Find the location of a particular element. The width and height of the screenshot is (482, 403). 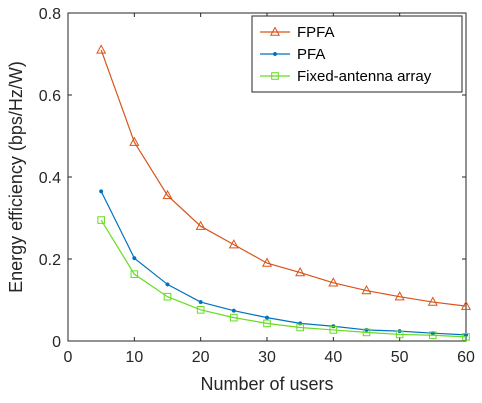

legend-entry: PFA is located at coordinates (292, 54).